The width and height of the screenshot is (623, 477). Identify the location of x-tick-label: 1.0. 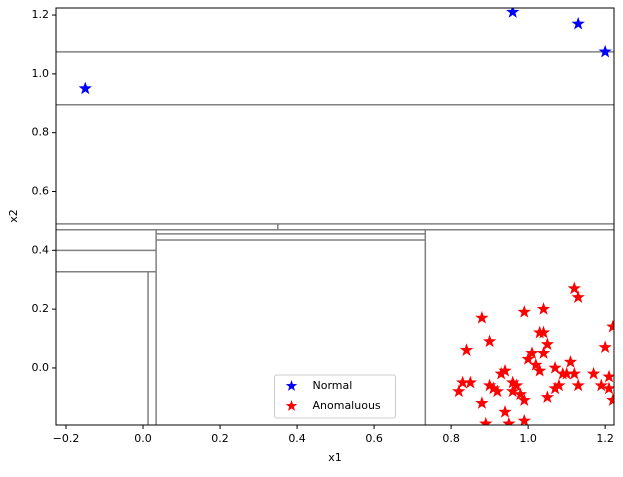
(528, 438).